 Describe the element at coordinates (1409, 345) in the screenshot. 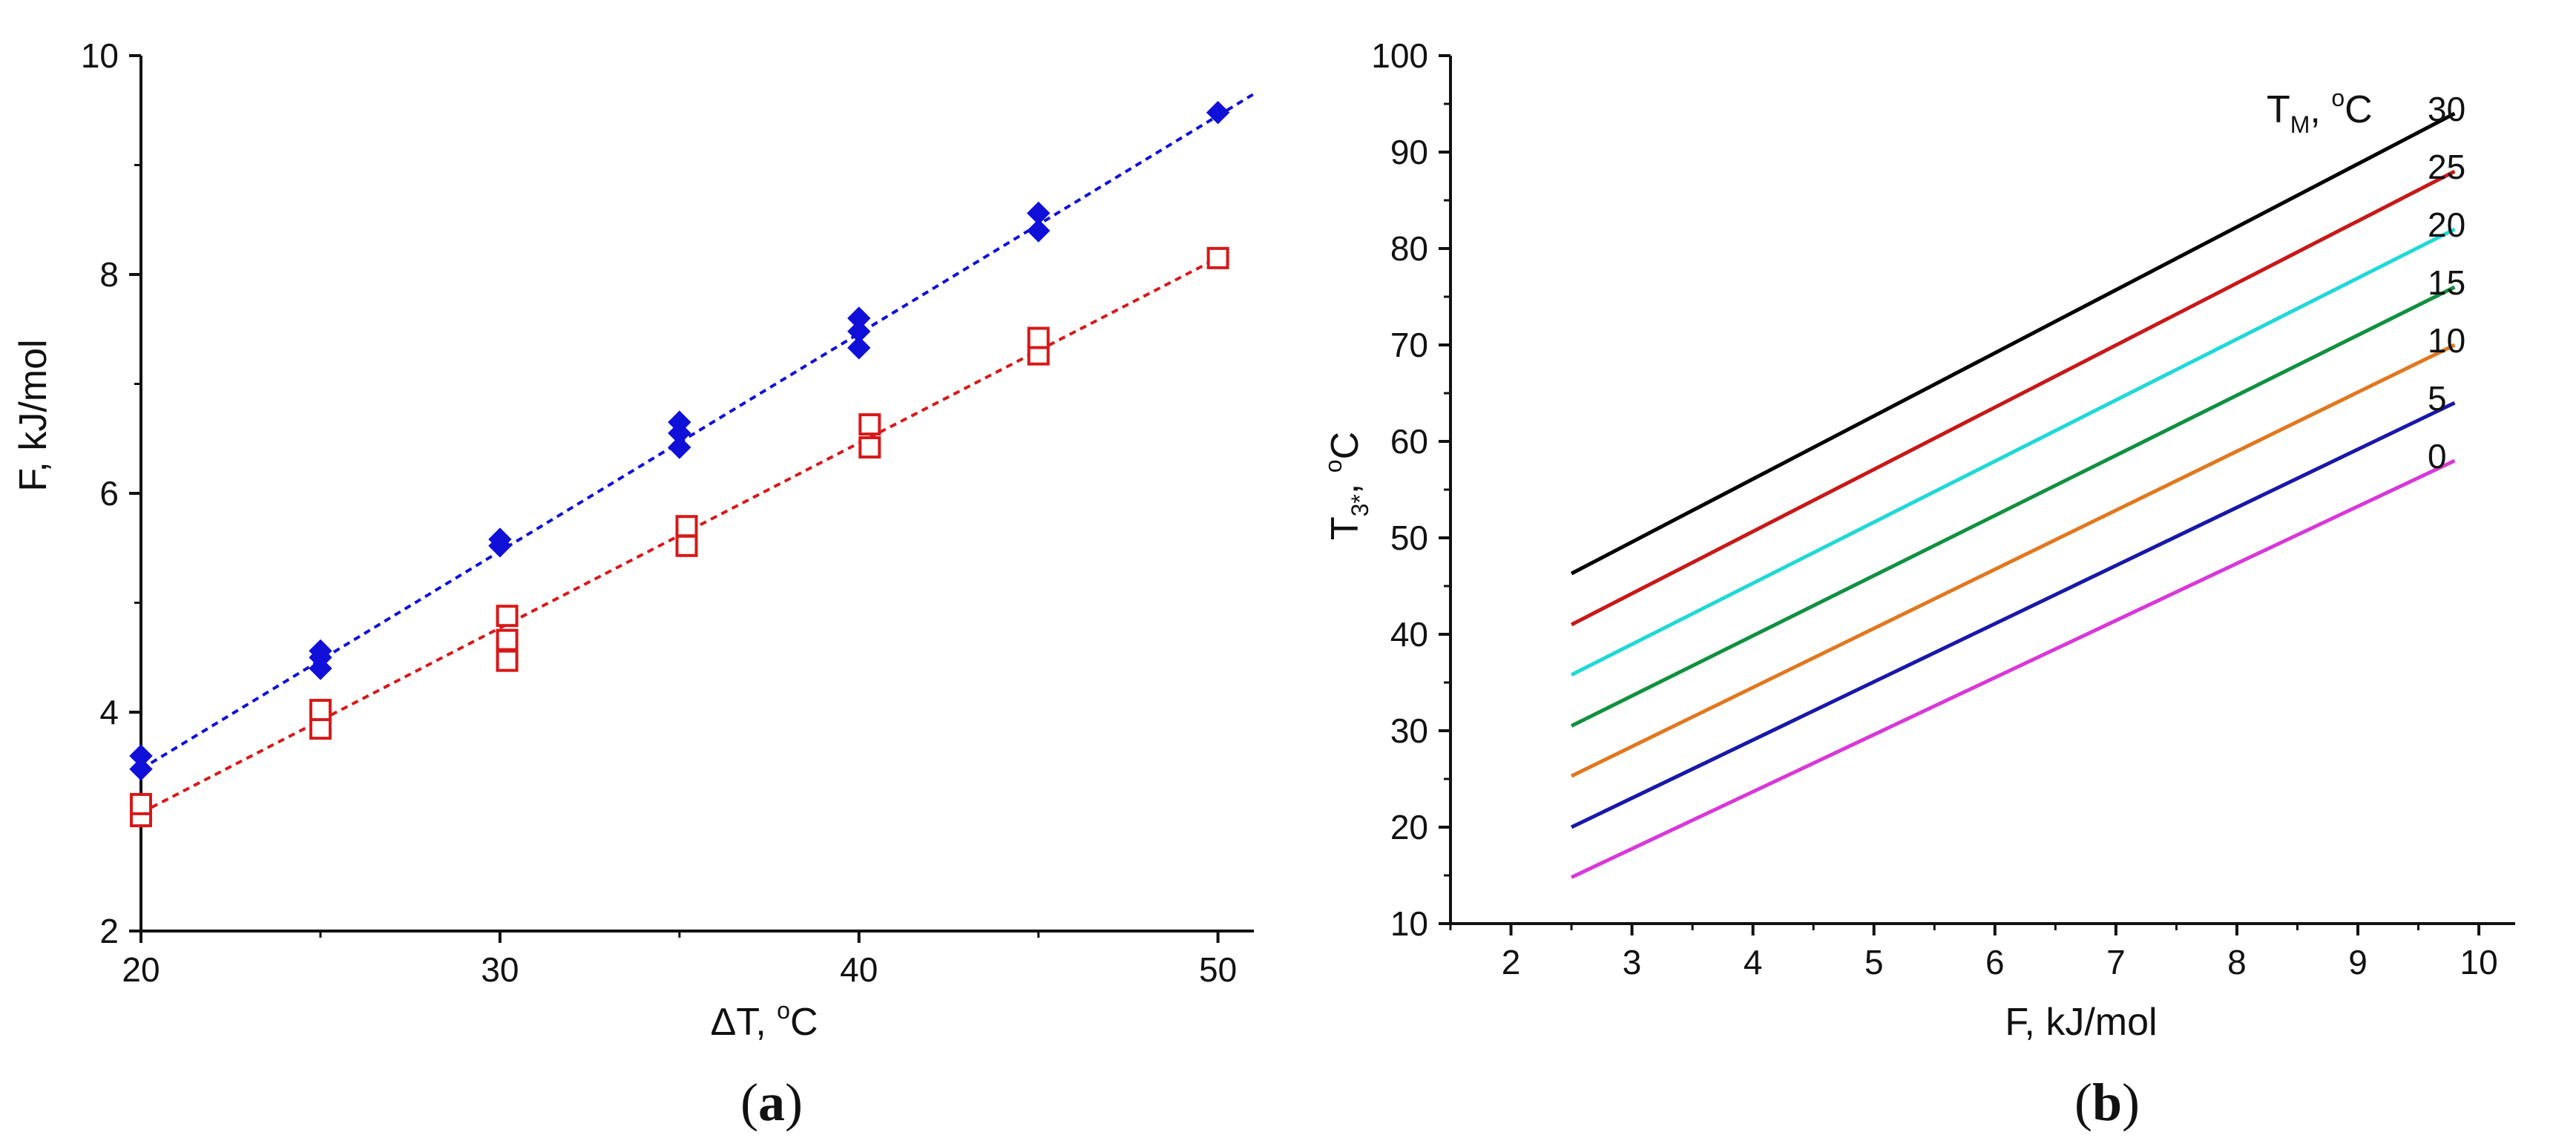

I see `panel-b-y-tick-label: 70` at that location.